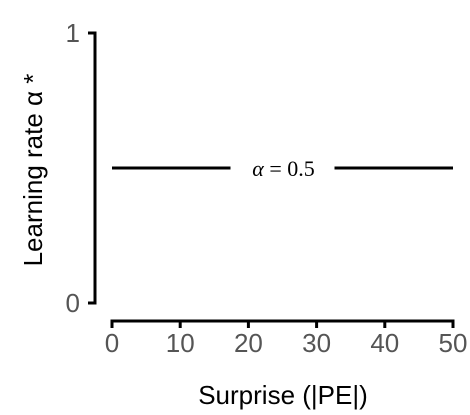  Describe the element at coordinates (248, 343) in the screenshot. I see `x-tick-label: 20` at that location.